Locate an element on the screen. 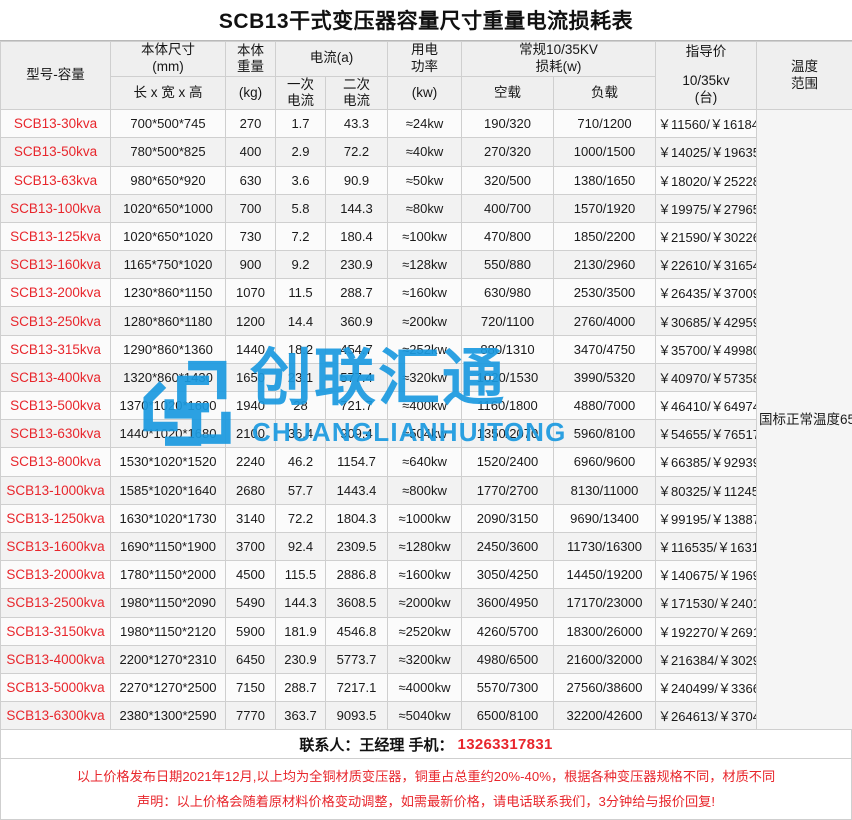  cell-noload: 1770/2700 is located at coordinates (508, 490).